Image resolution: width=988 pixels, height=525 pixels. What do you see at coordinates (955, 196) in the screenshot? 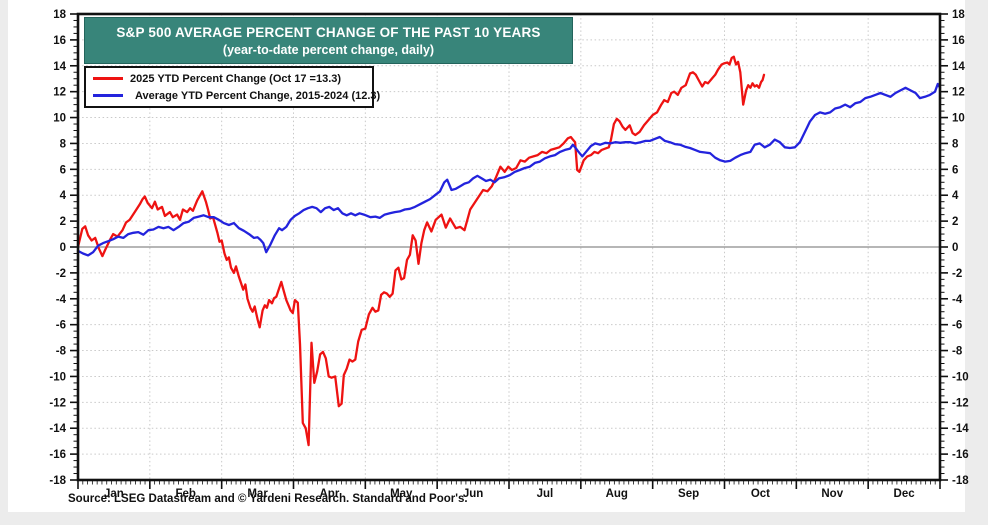
I see `y-axis-label-right: 4` at bounding box center [955, 196].